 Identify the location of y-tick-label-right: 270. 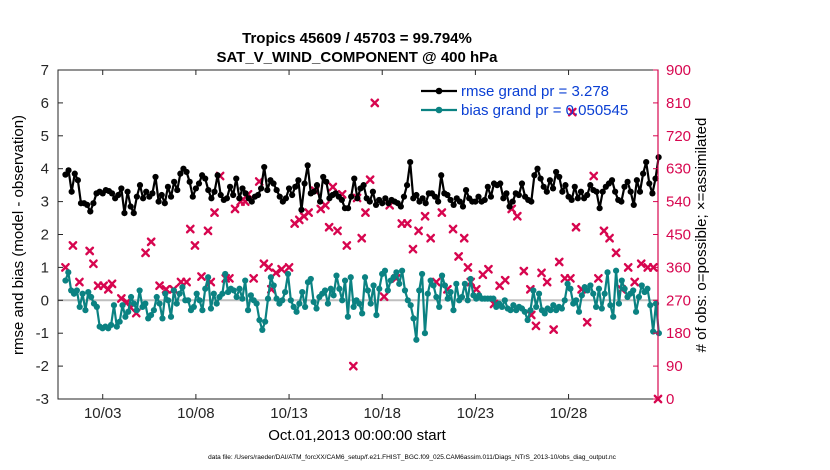
(678, 300).